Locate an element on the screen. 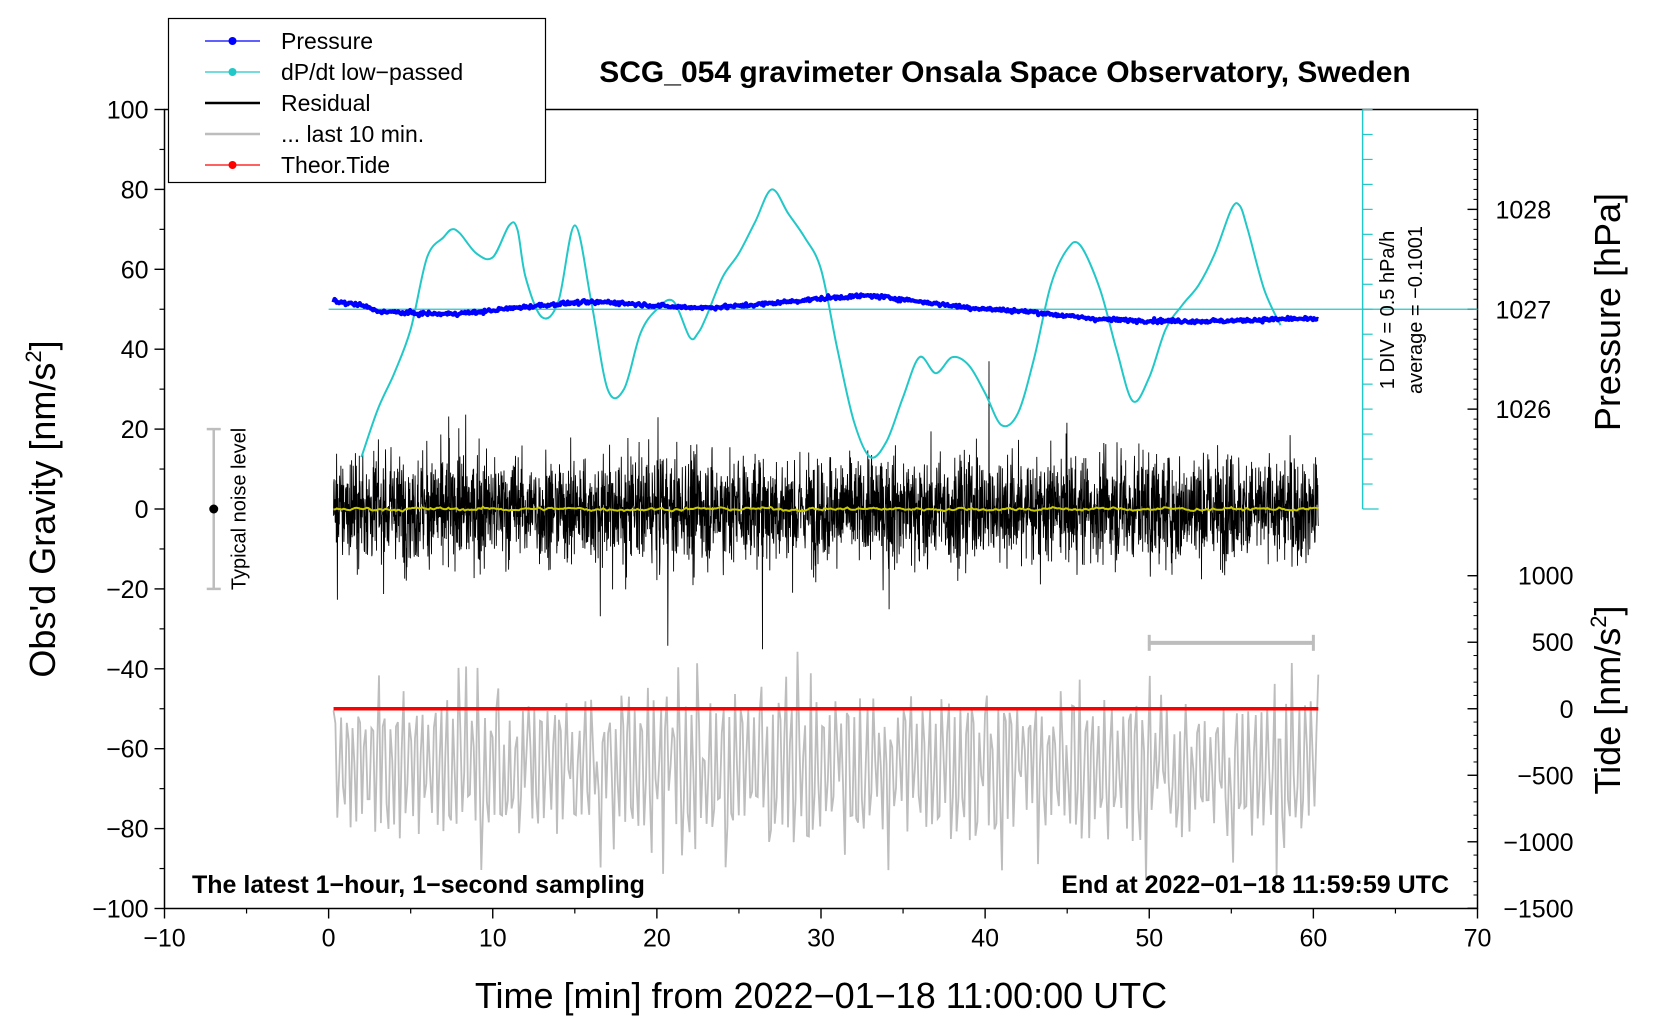 The image size is (1660, 1020). dpdt-scale-text: 1 DIV = 0.5 hPa/h is located at coordinates (1388, 310).